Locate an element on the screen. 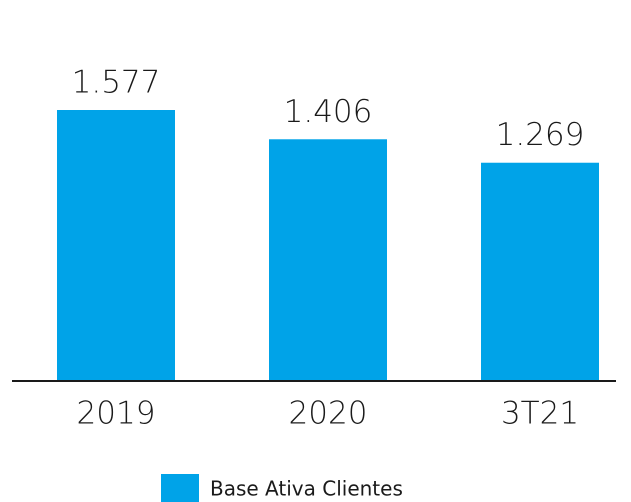 The height and width of the screenshot is (502, 631). legend-swatch is located at coordinates (180, 488).